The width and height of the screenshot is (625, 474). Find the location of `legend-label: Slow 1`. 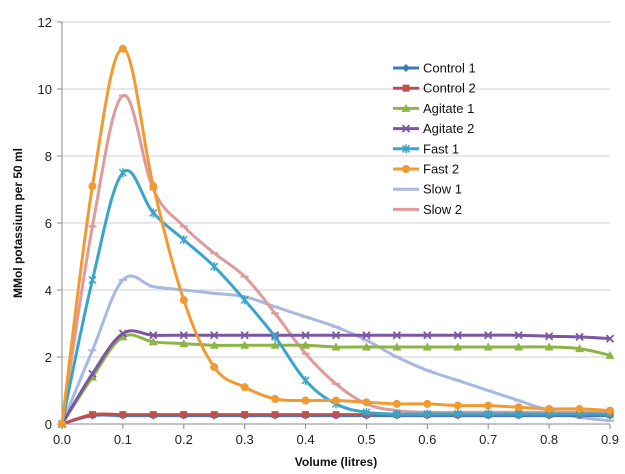

legend-label: Slow 1 is located at coordinates (442, 189).